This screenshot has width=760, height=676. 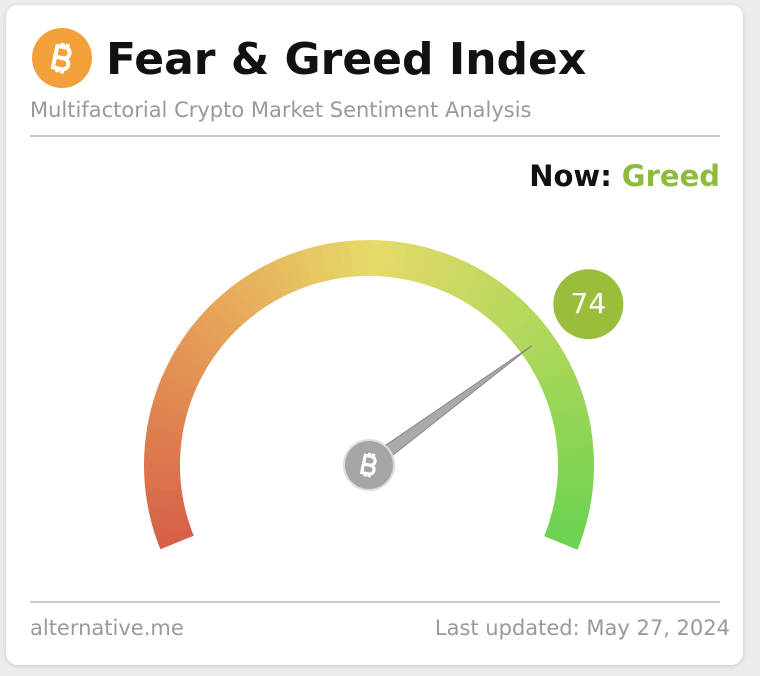 I want to click on source: alternative.me, so click(x=107, y=628).